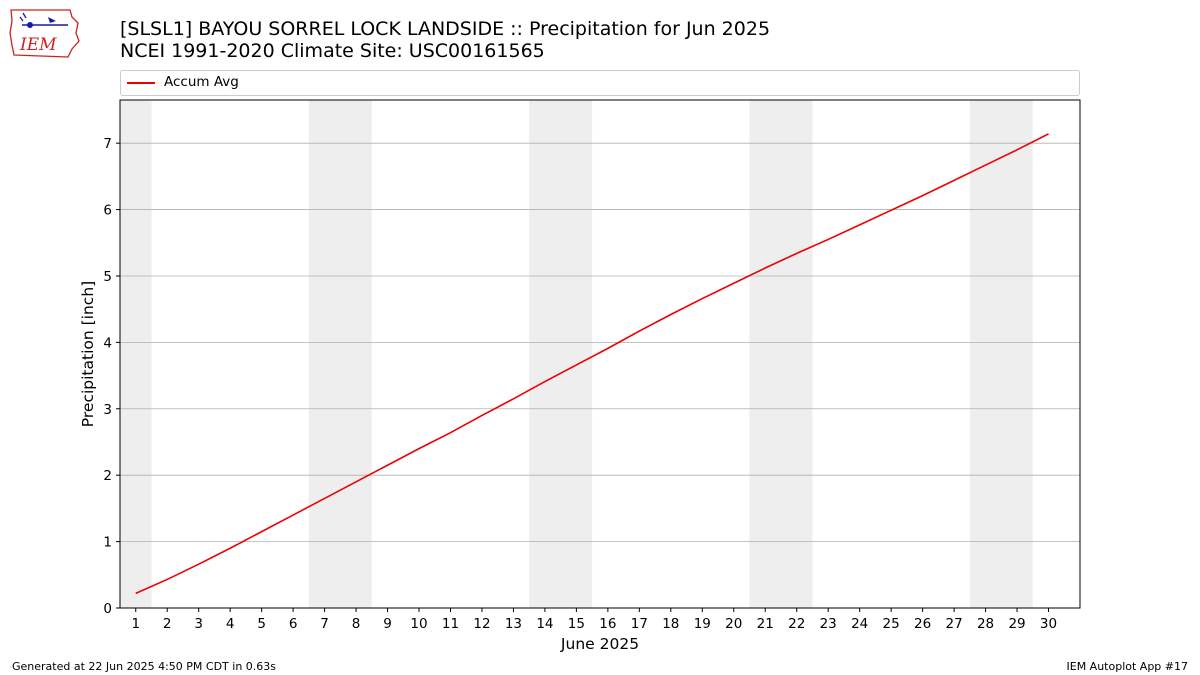 Image resolution: width=1200 pixels, height=675 pixels. I want to click on legend: Accum Avg, so click(600, 83).